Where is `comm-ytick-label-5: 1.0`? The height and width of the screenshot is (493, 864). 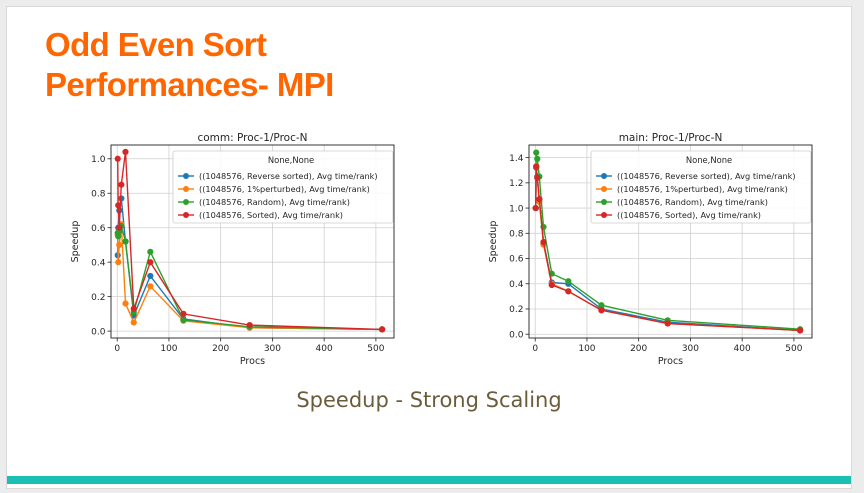 comm-ytick-label-5: 1.0 is located at coordinates (98, 160).